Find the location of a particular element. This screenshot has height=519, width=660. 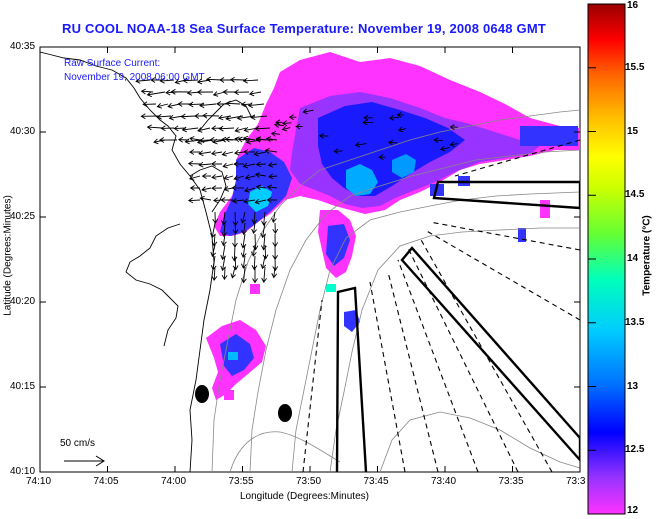

x-tick-label: 74:00 is located at coordinates (174, 481).